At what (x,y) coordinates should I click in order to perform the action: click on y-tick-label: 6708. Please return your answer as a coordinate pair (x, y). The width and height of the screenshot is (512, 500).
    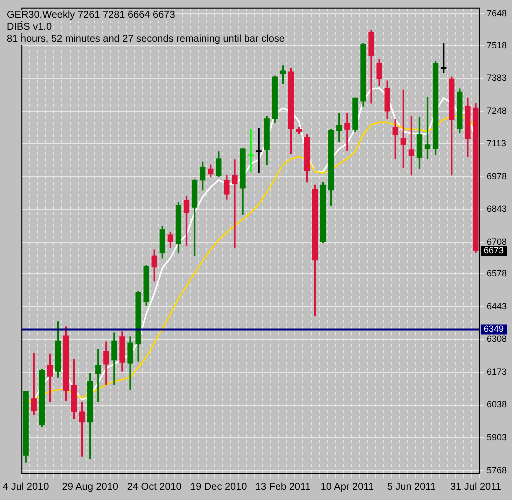
    Looking at the image, I should click on (497, 242).